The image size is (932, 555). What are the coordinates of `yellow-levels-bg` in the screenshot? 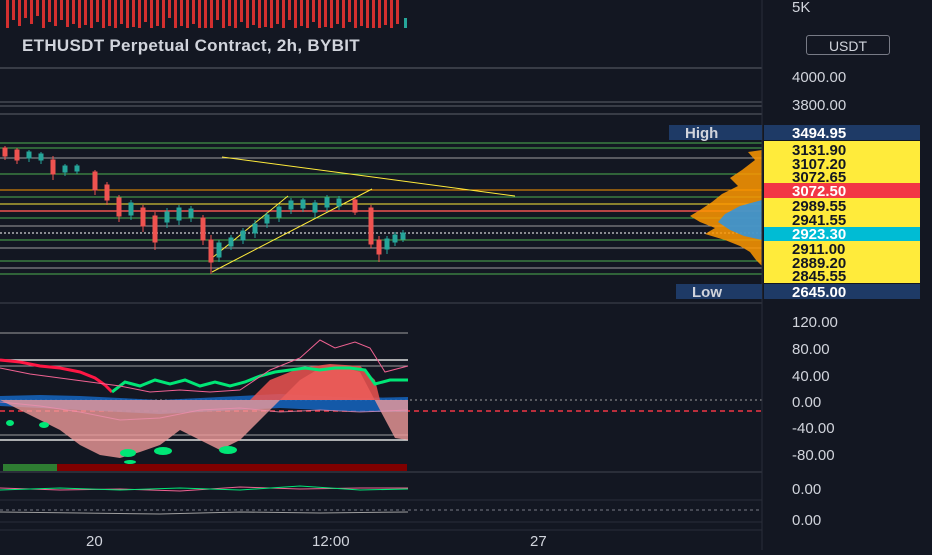 It's located at (842, 162).